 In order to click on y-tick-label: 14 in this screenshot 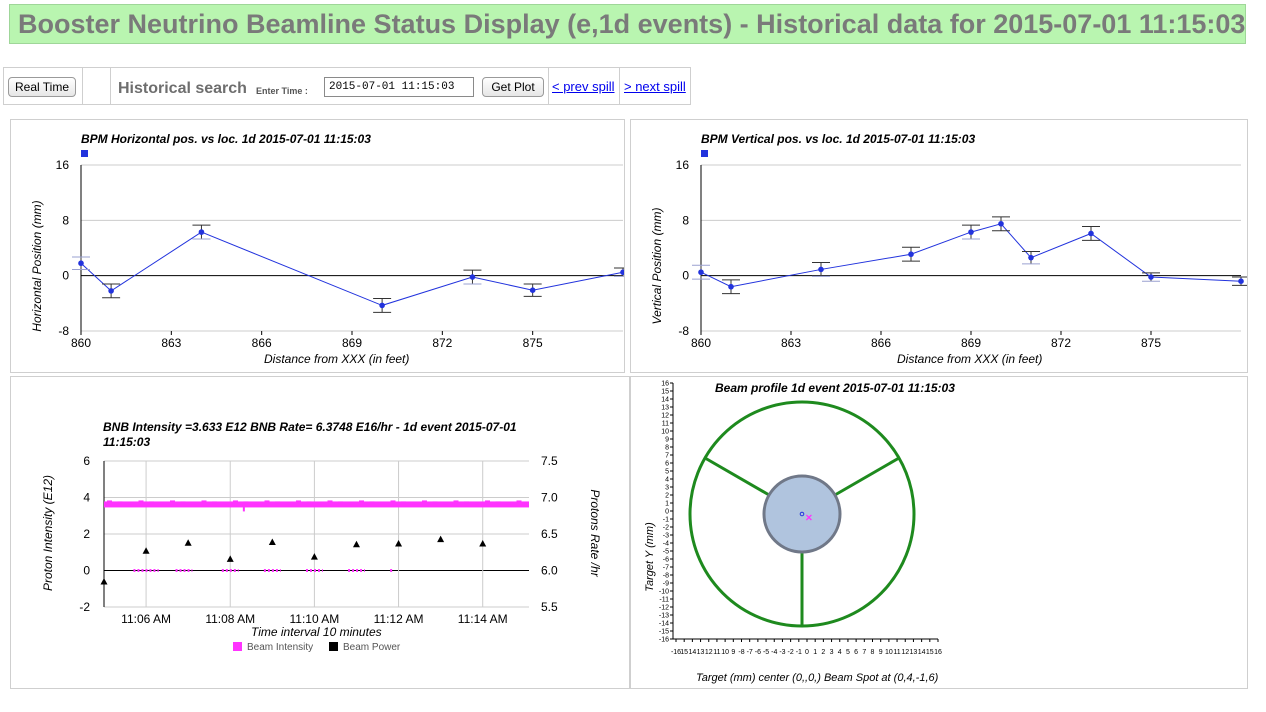, I will do `click(665, 400)`.